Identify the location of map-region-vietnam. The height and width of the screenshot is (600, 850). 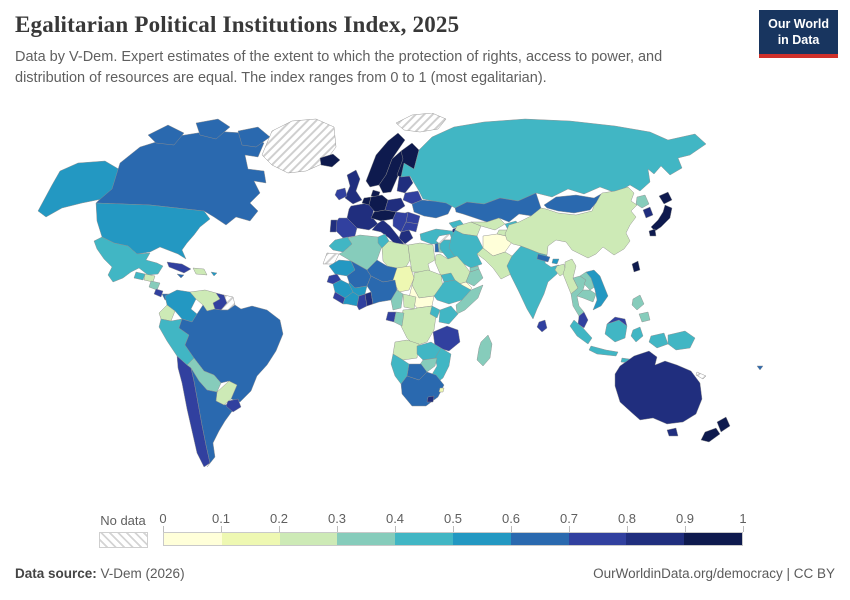
(597, 290).